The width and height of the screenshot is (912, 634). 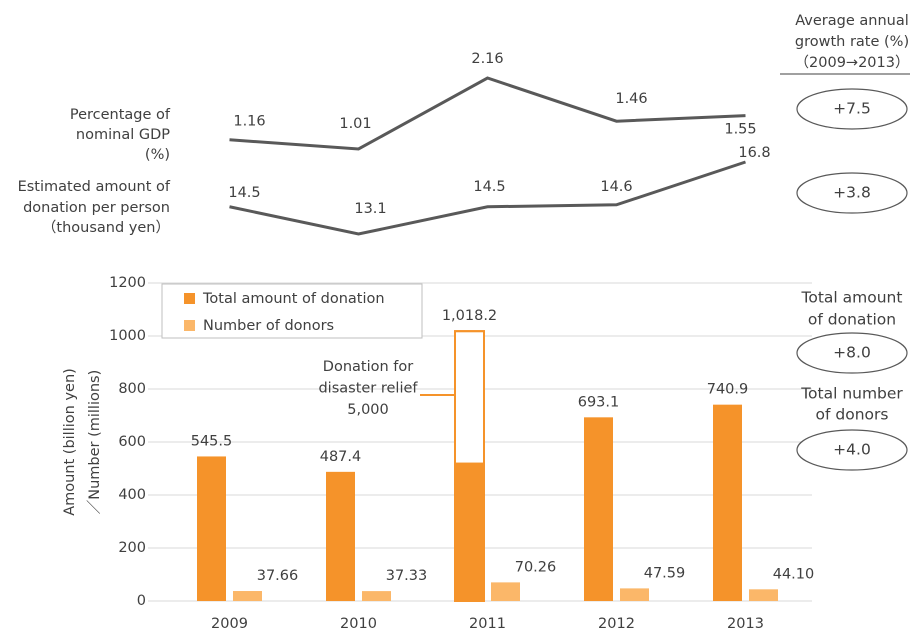 What do you see at coordinates (123, 135) in the screenshot?
I see `line-name: nominal GDP` at bounding box center [123, 135].